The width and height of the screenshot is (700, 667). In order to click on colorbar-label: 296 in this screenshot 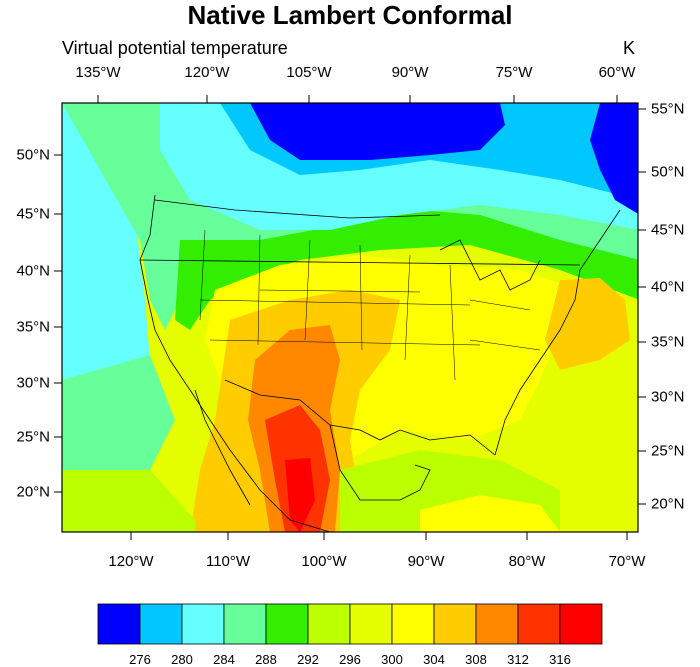, I will do `click(350, 659)`.